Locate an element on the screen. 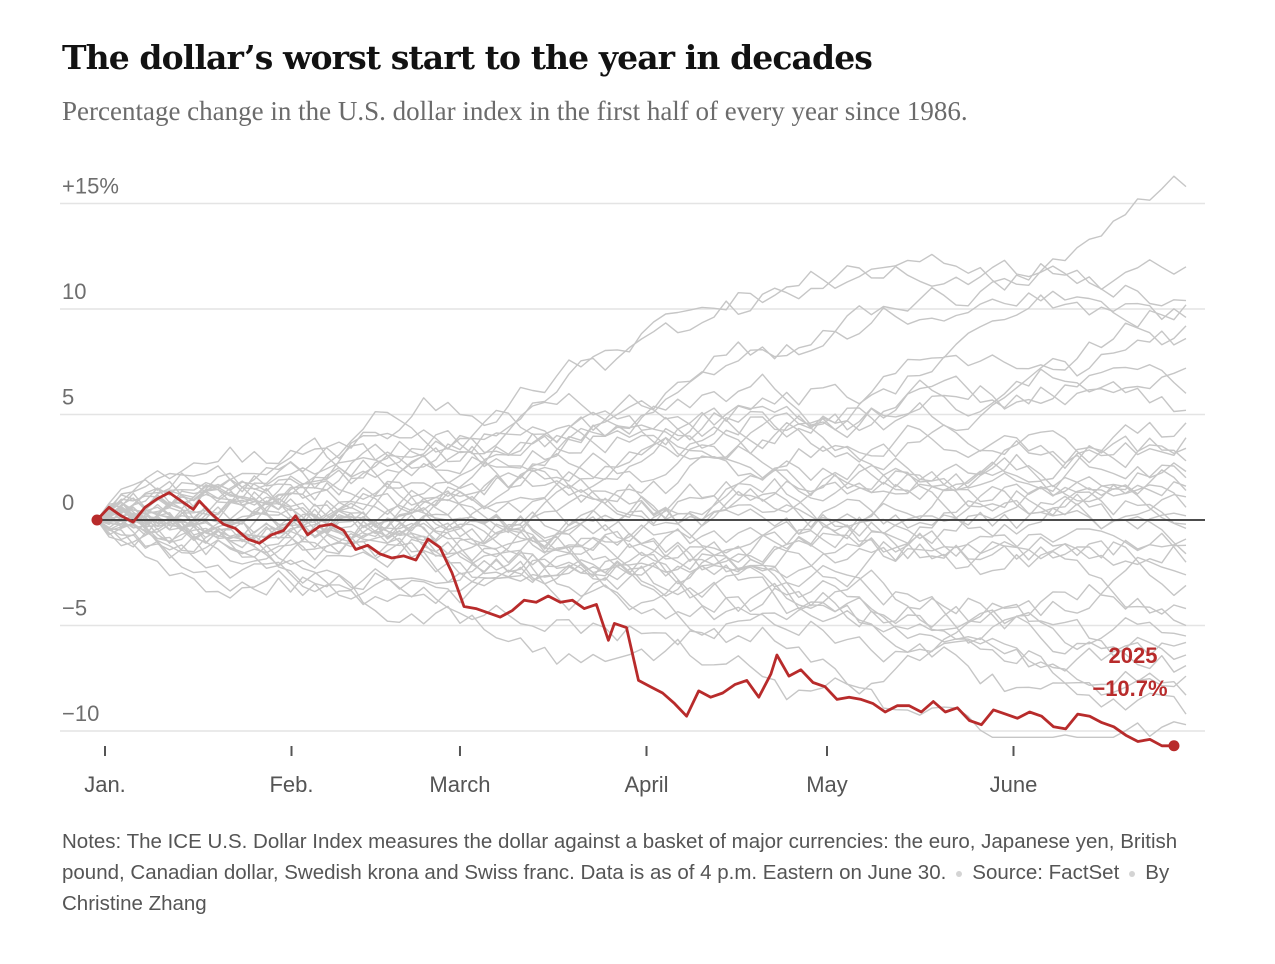 The image size is (1275, 964). y-tick-label: −10 is located at coordinates (80, 713).